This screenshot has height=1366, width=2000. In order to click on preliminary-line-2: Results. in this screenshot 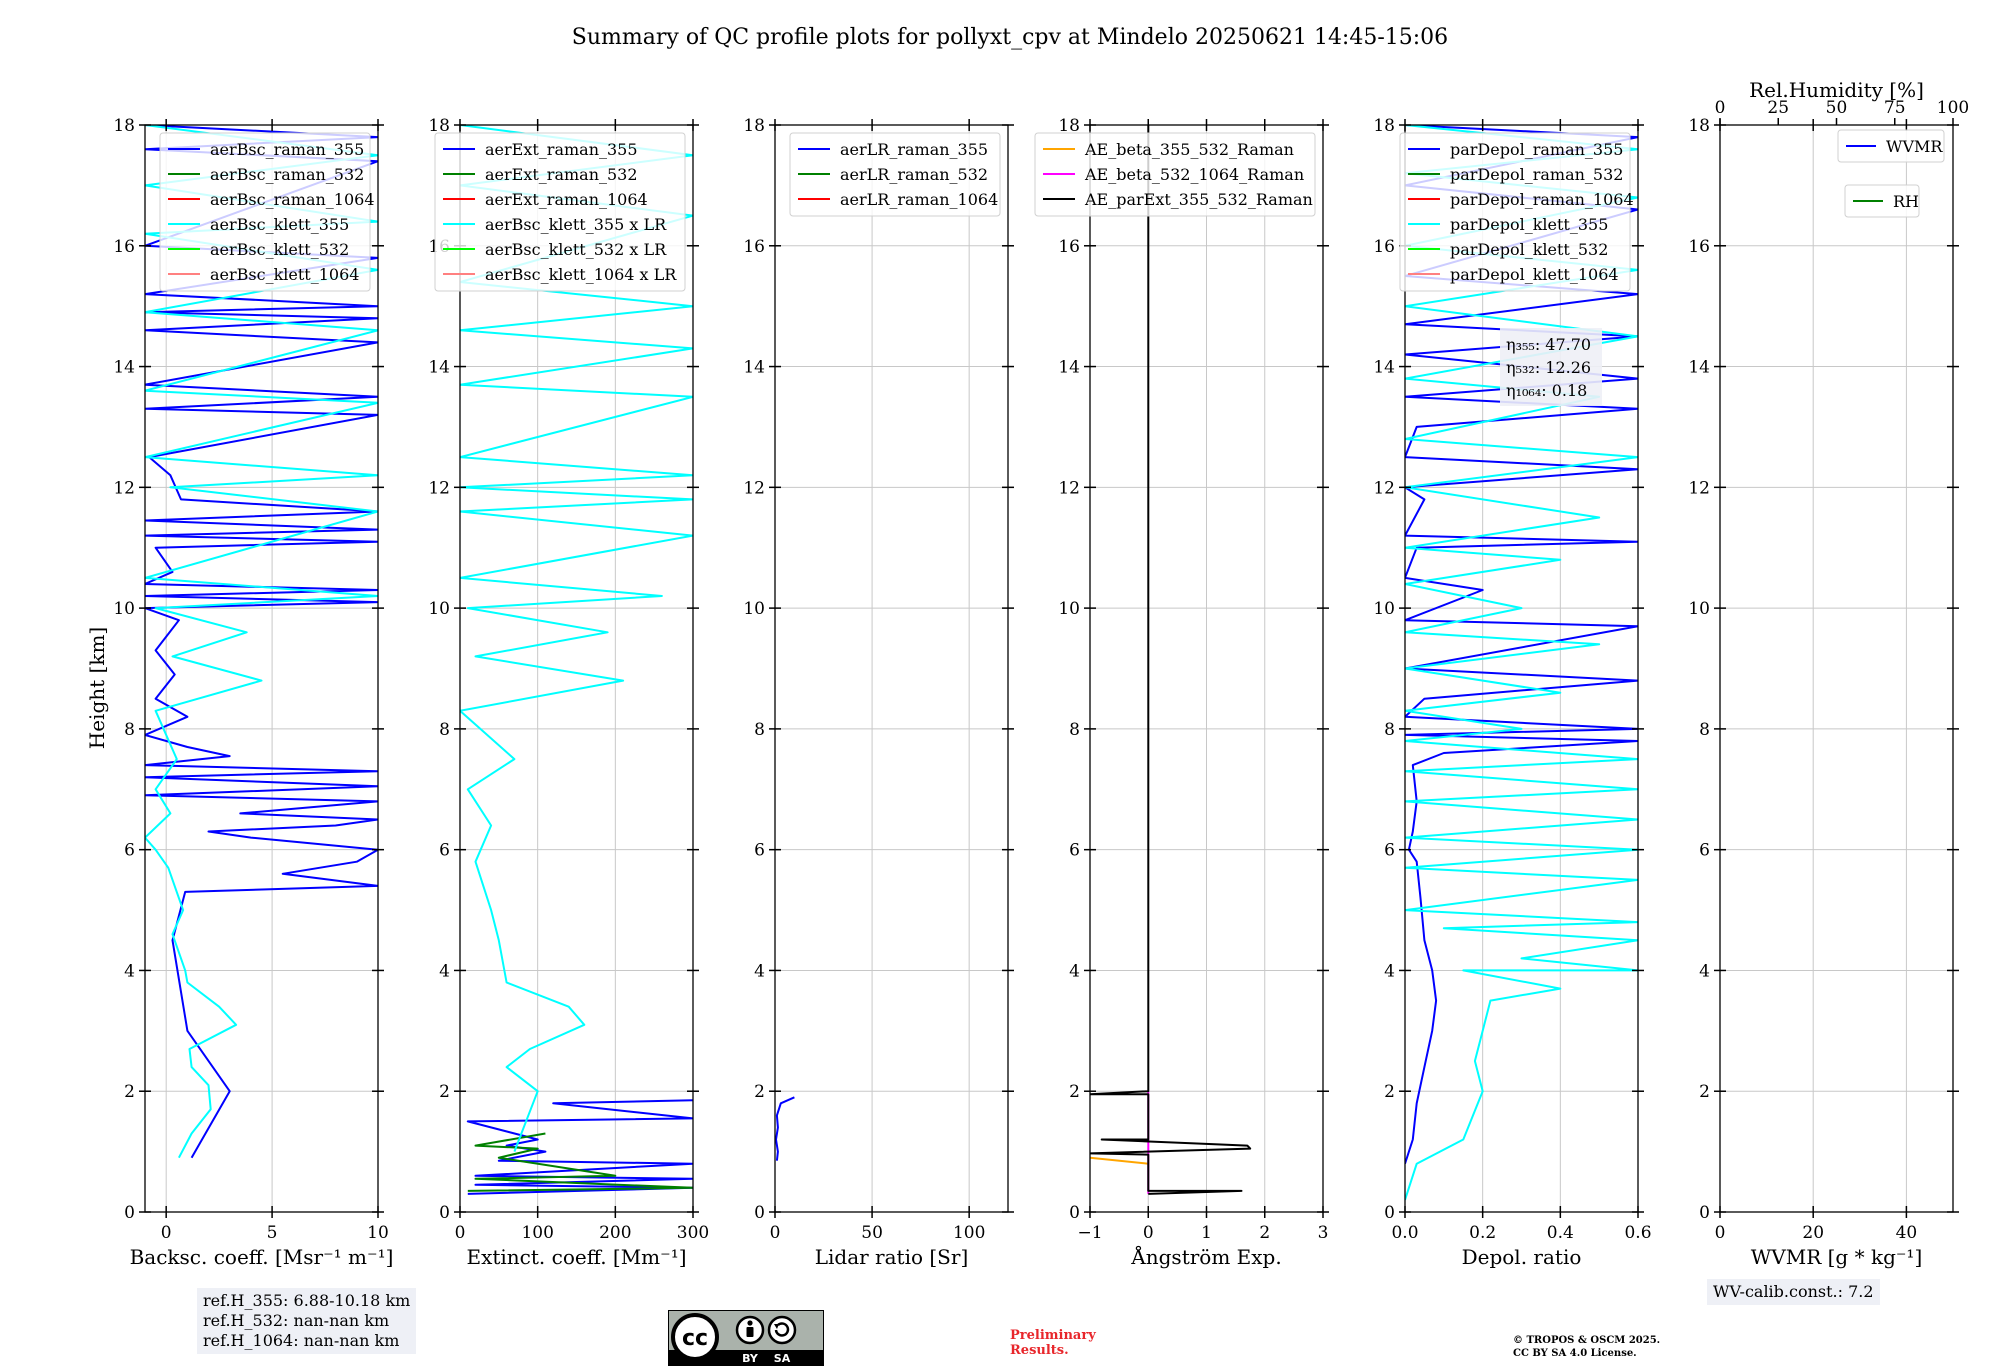, I will do `click(1039, 1350)`.